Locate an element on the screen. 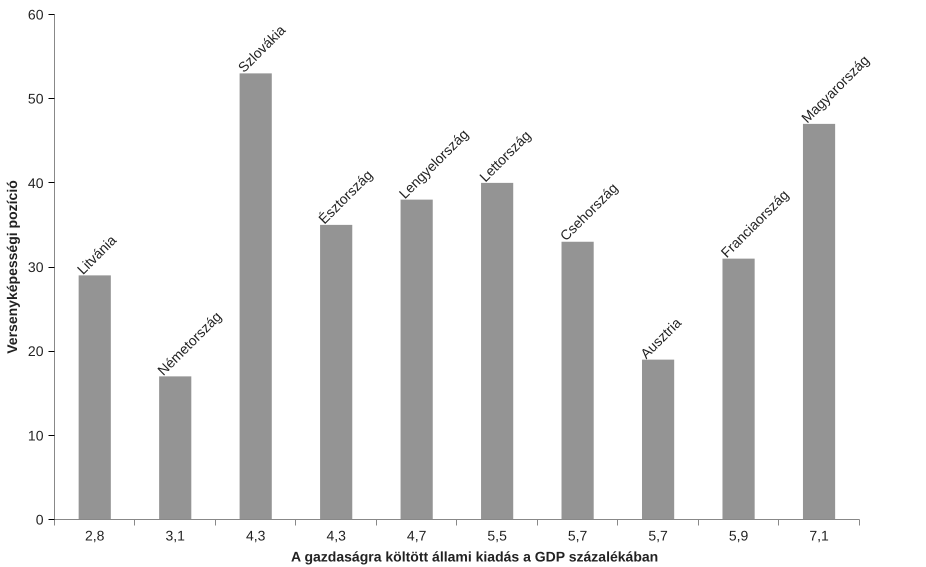  x-tick-label: 4,7 is located at coordinates (416, 536).